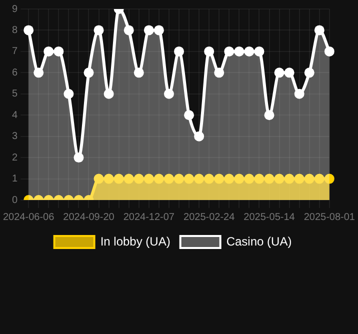  Describe the element at coordinates (15, 72) in the screenshot. I see `y-tick-label: 6` at that location.